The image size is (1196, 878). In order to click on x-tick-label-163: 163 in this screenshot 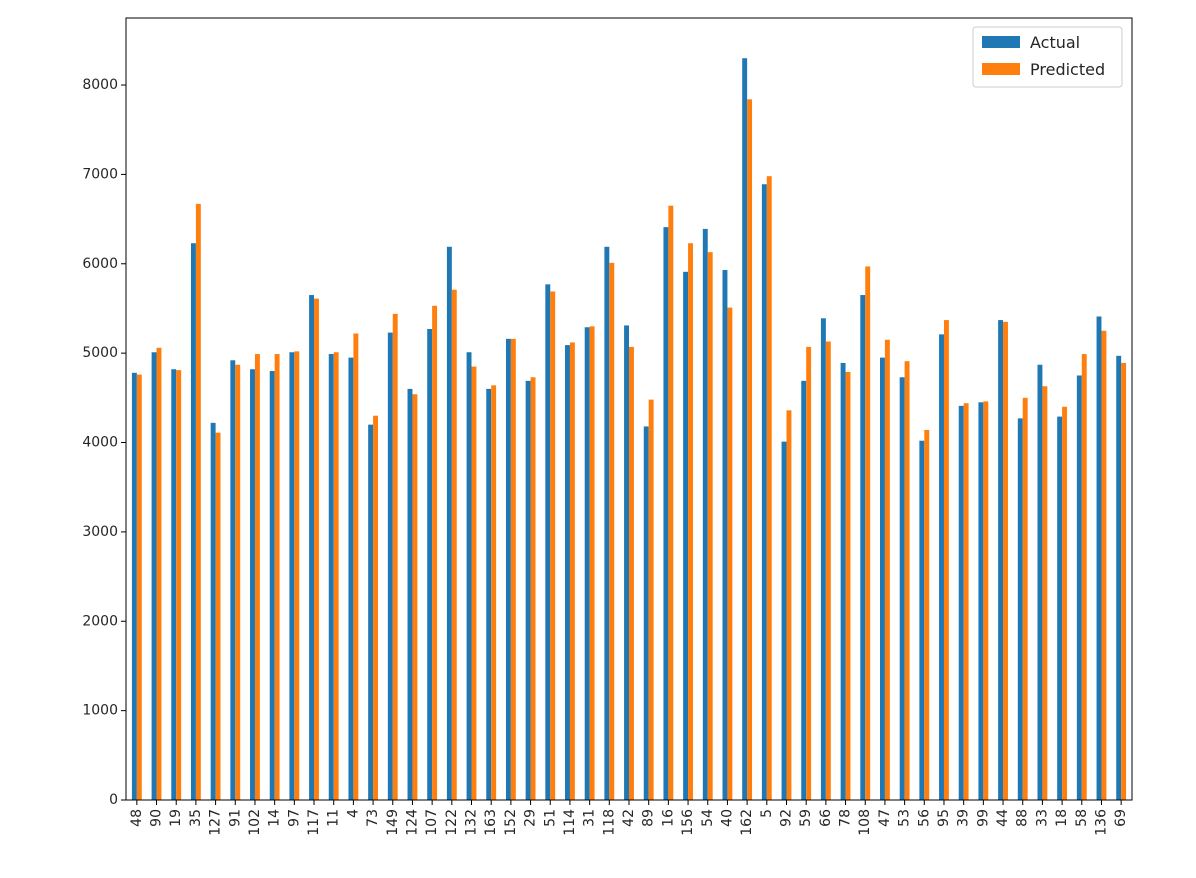, I will do `click(491, 822)`.